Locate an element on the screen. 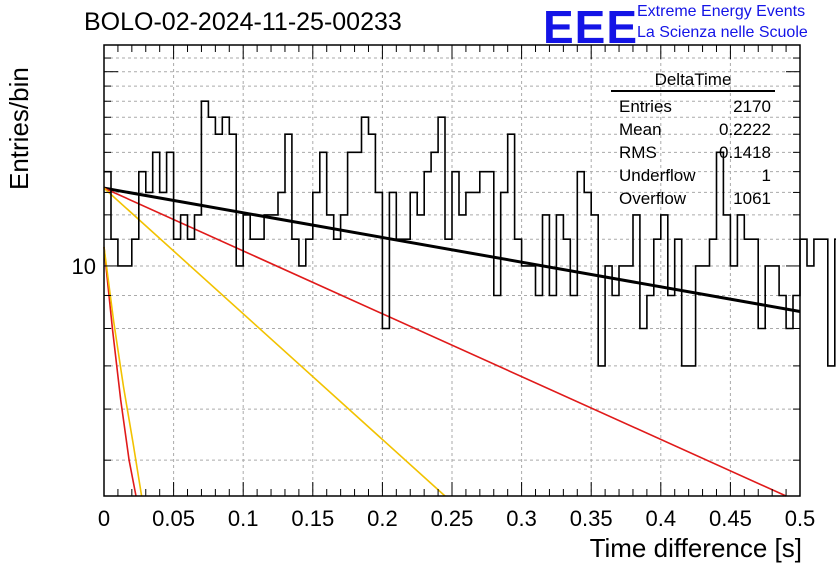 This screenshot has height=572, width=836. stats-label: RMS is located at coordinates (638, 152).